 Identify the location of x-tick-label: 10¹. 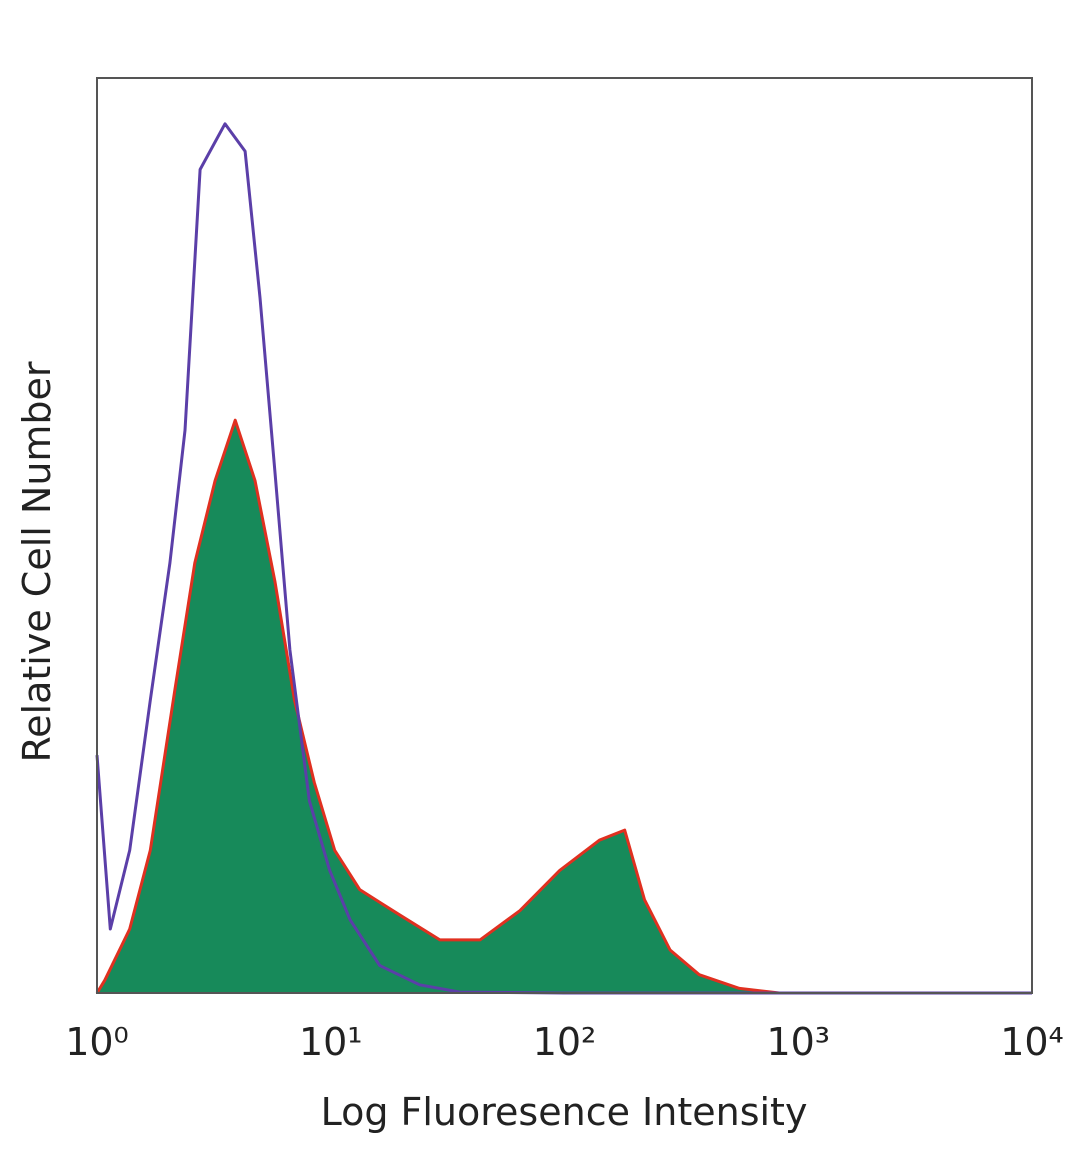
(331, 1042).